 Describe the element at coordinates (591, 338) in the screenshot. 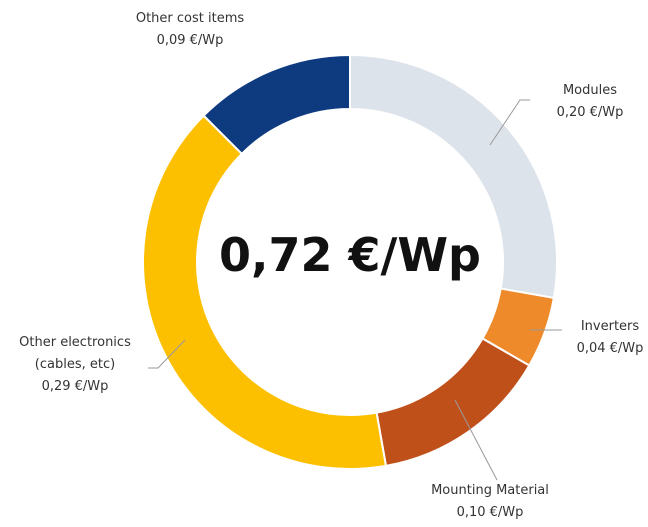

I see `slice-label: Inverters 0,04 €/Wp` at that location.